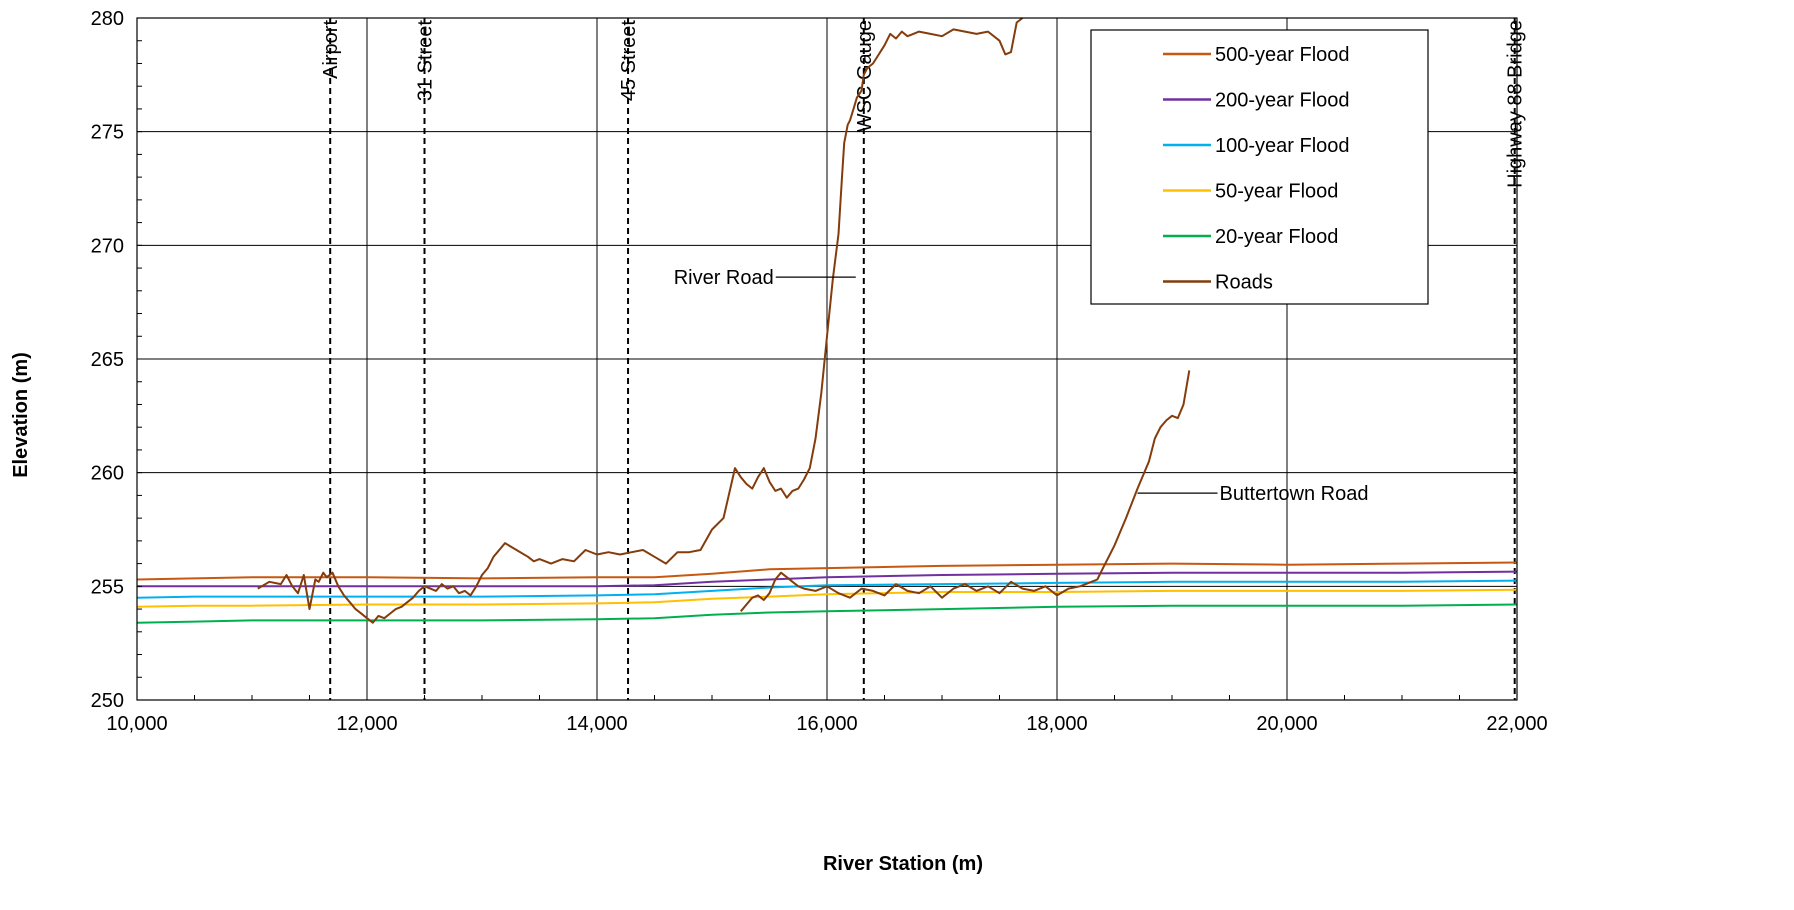 The width and height of the screenshot is (1794, 910). What do you see at coordinates (965, 491) in the screenshot?
I see `roads-line` at bounding box center [965, 491].